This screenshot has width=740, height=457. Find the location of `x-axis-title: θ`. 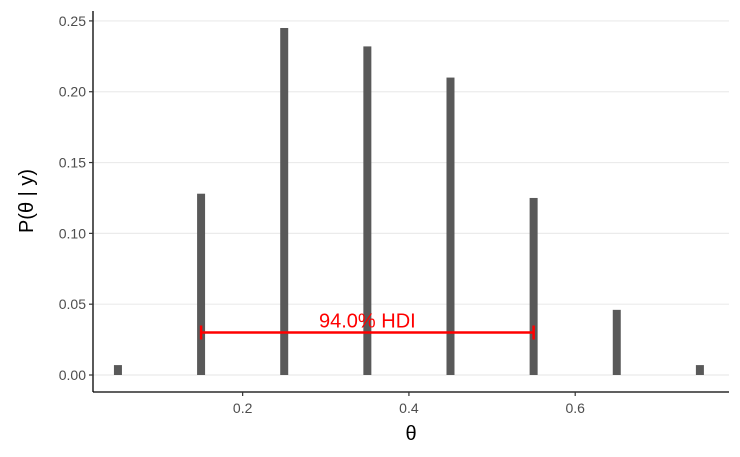

x-axis-title: θ is located at coordinates (410, 434).